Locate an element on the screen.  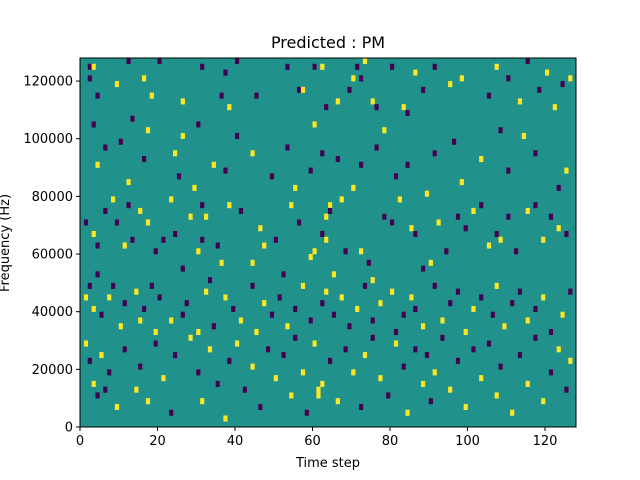
y-tick-label: 120000 is located at coordinates (48, 82).